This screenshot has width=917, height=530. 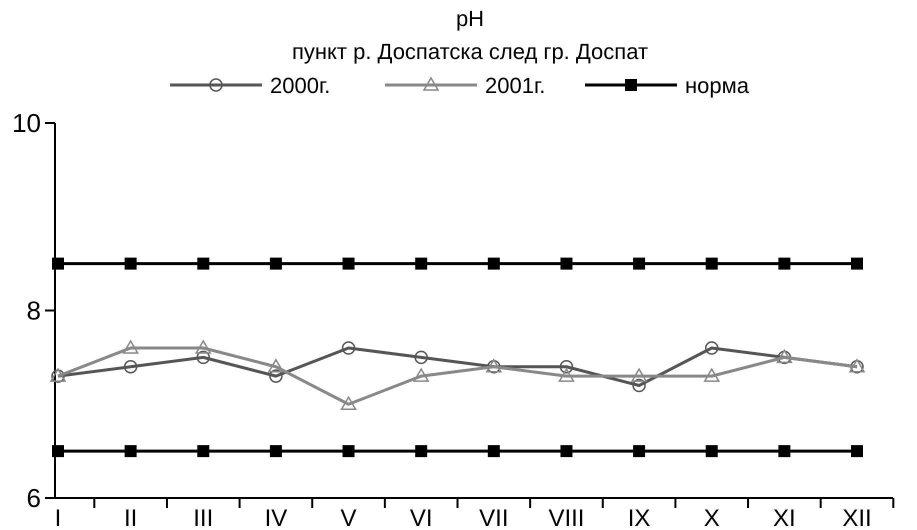 What do you see at coordinates (58, 517) in the screenshot?
I see `x-tick-label: I` at bounding box center [58, 517].